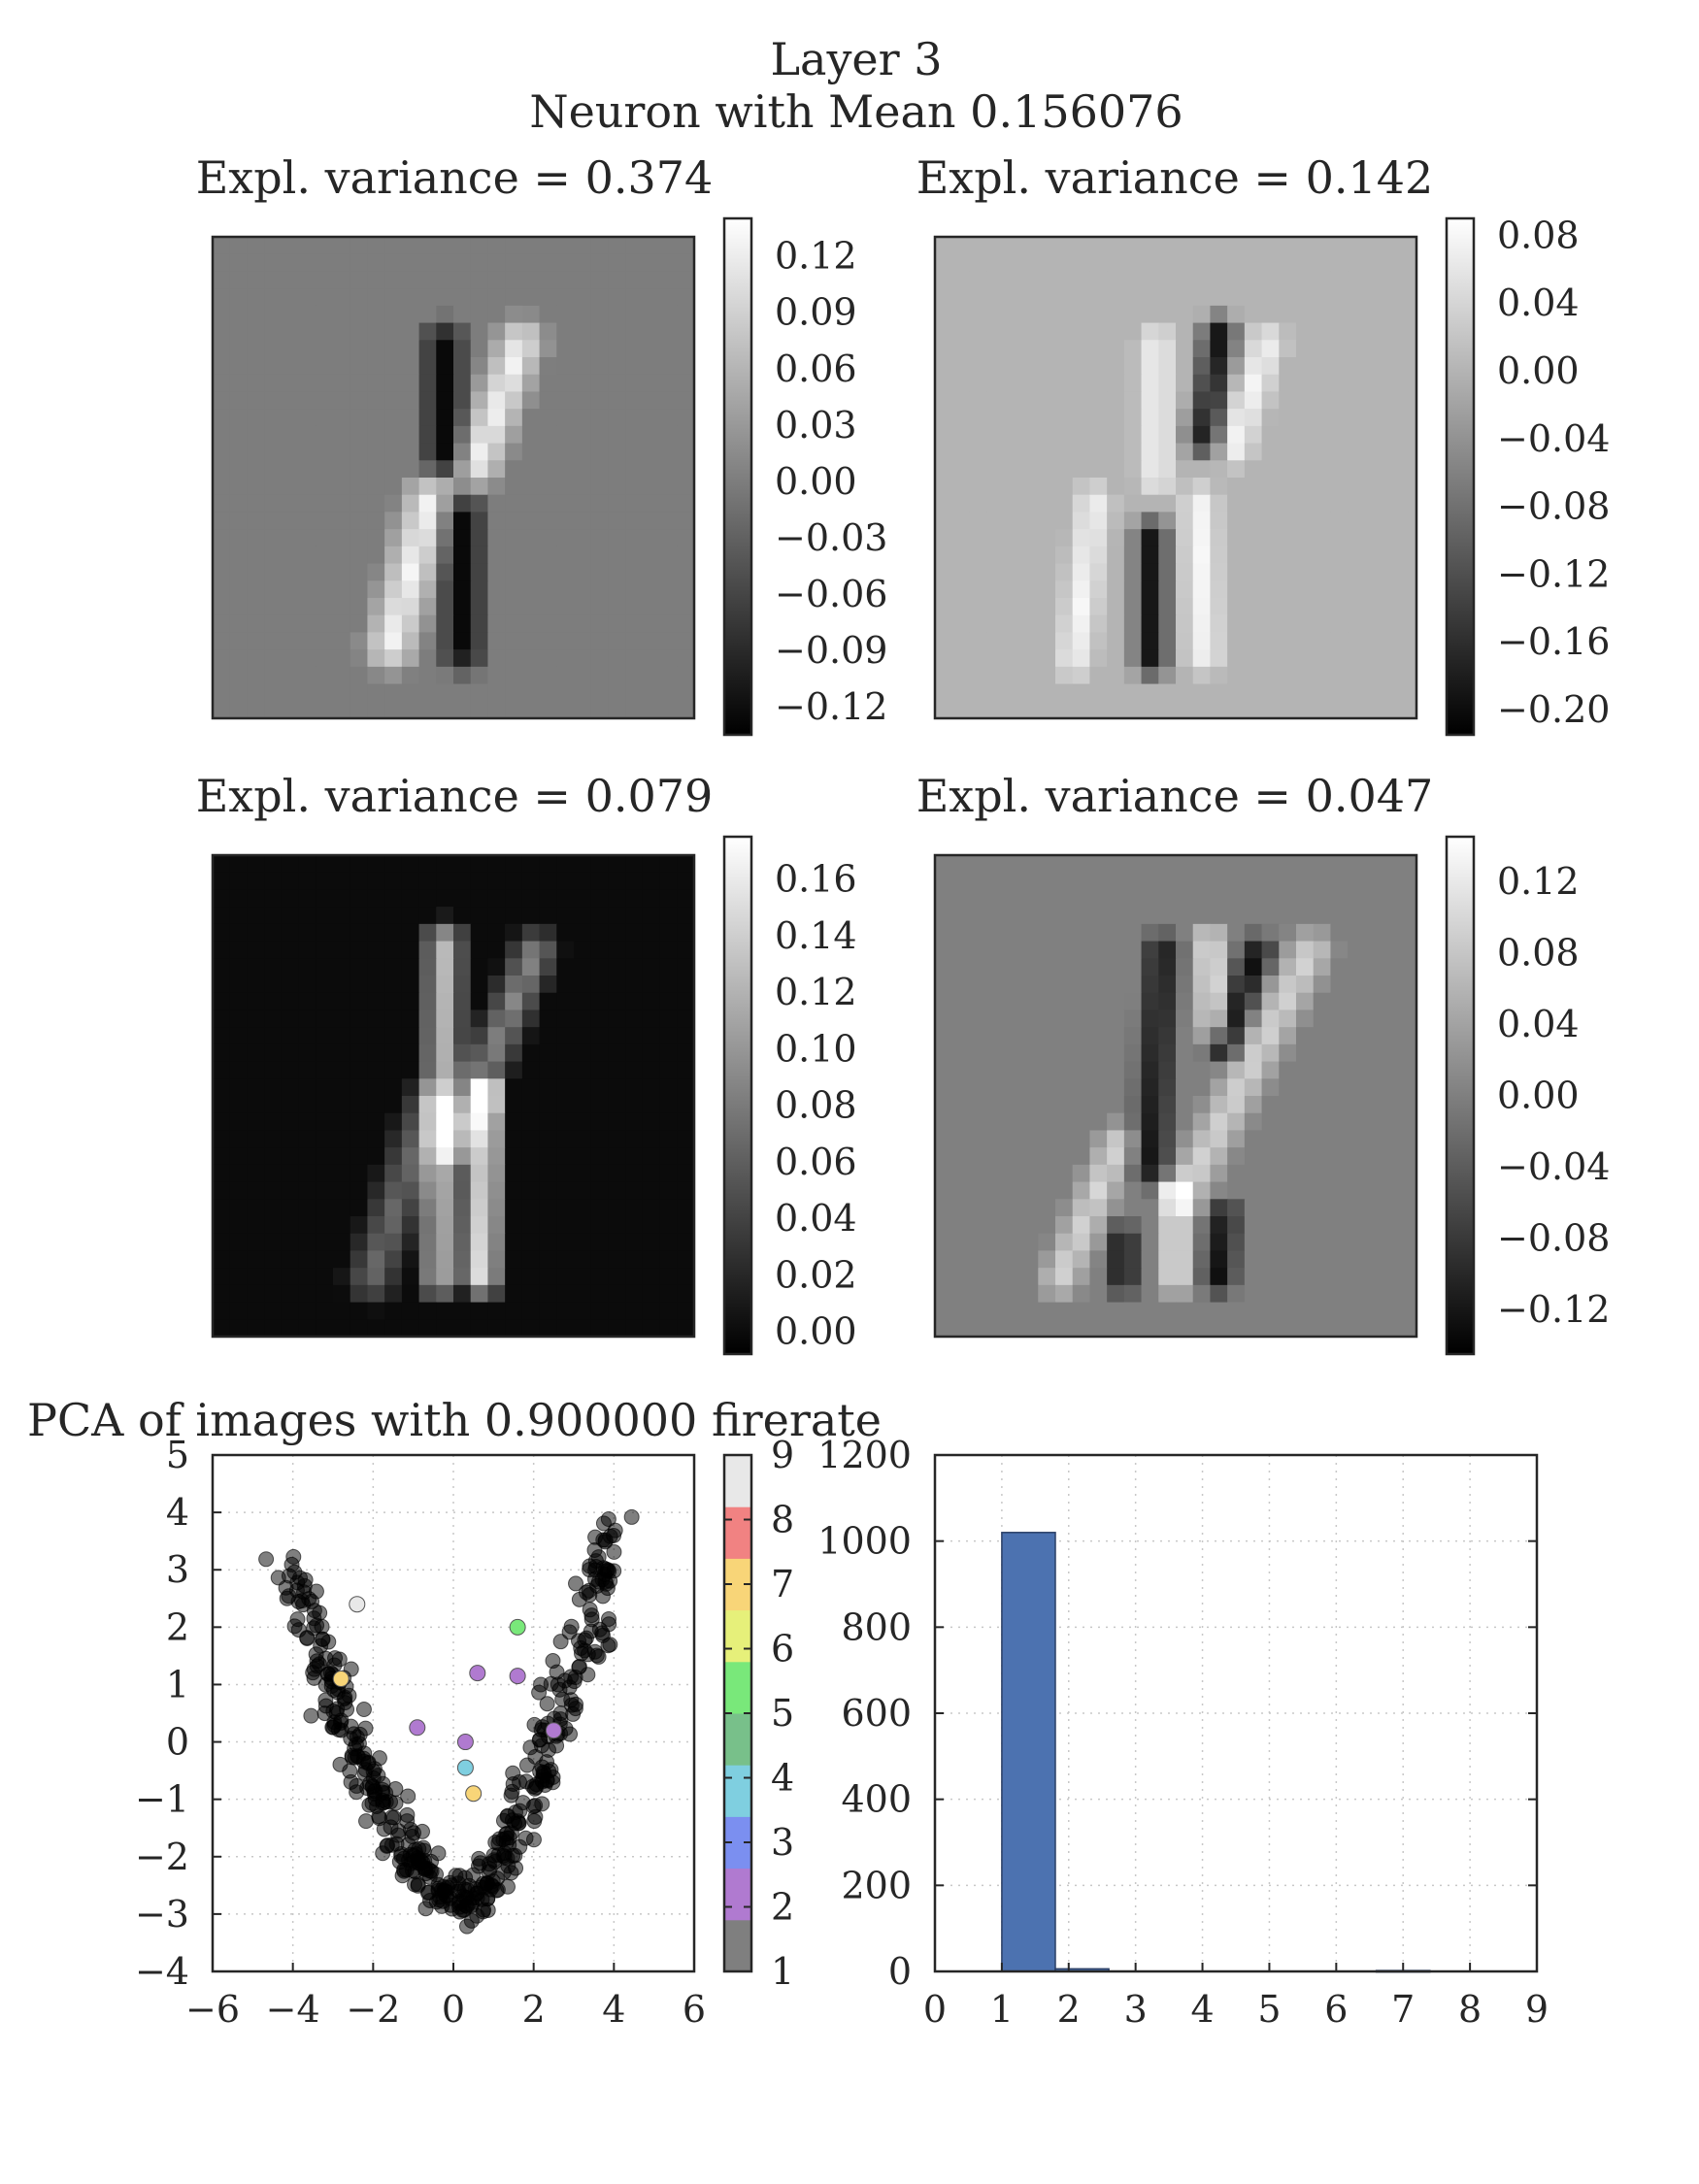 This screenshot has width=1699, height=2184. I want to click on heatmap-3-title: Expl. variance = 0.079, so click(455, 796).